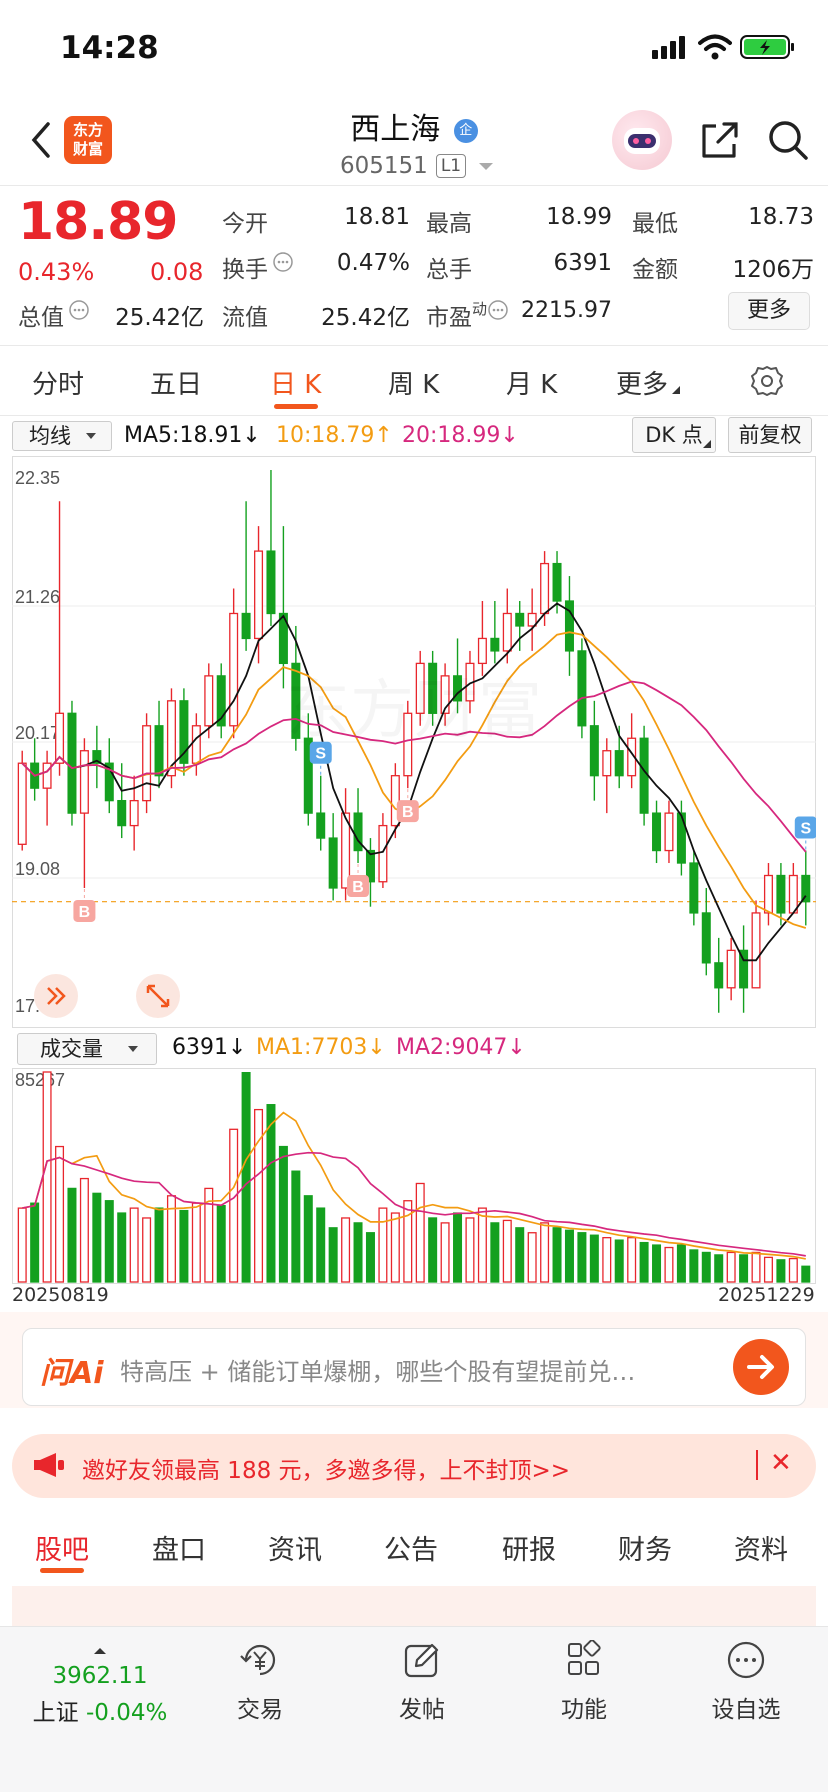 The image size is (828, 1792). I want to click on ai-go-button, so click(761, 1367).